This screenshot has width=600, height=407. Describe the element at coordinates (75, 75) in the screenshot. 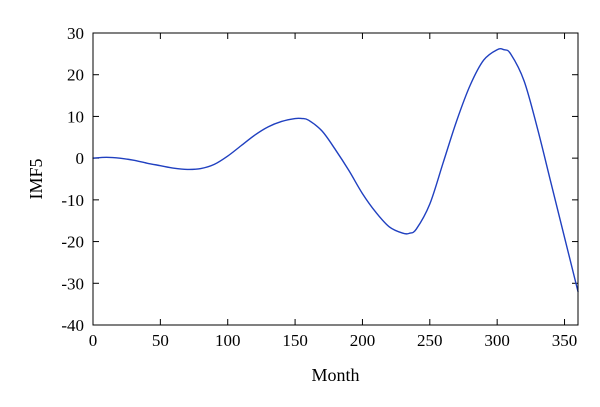

I see `y-tick-label: 20` at that location.